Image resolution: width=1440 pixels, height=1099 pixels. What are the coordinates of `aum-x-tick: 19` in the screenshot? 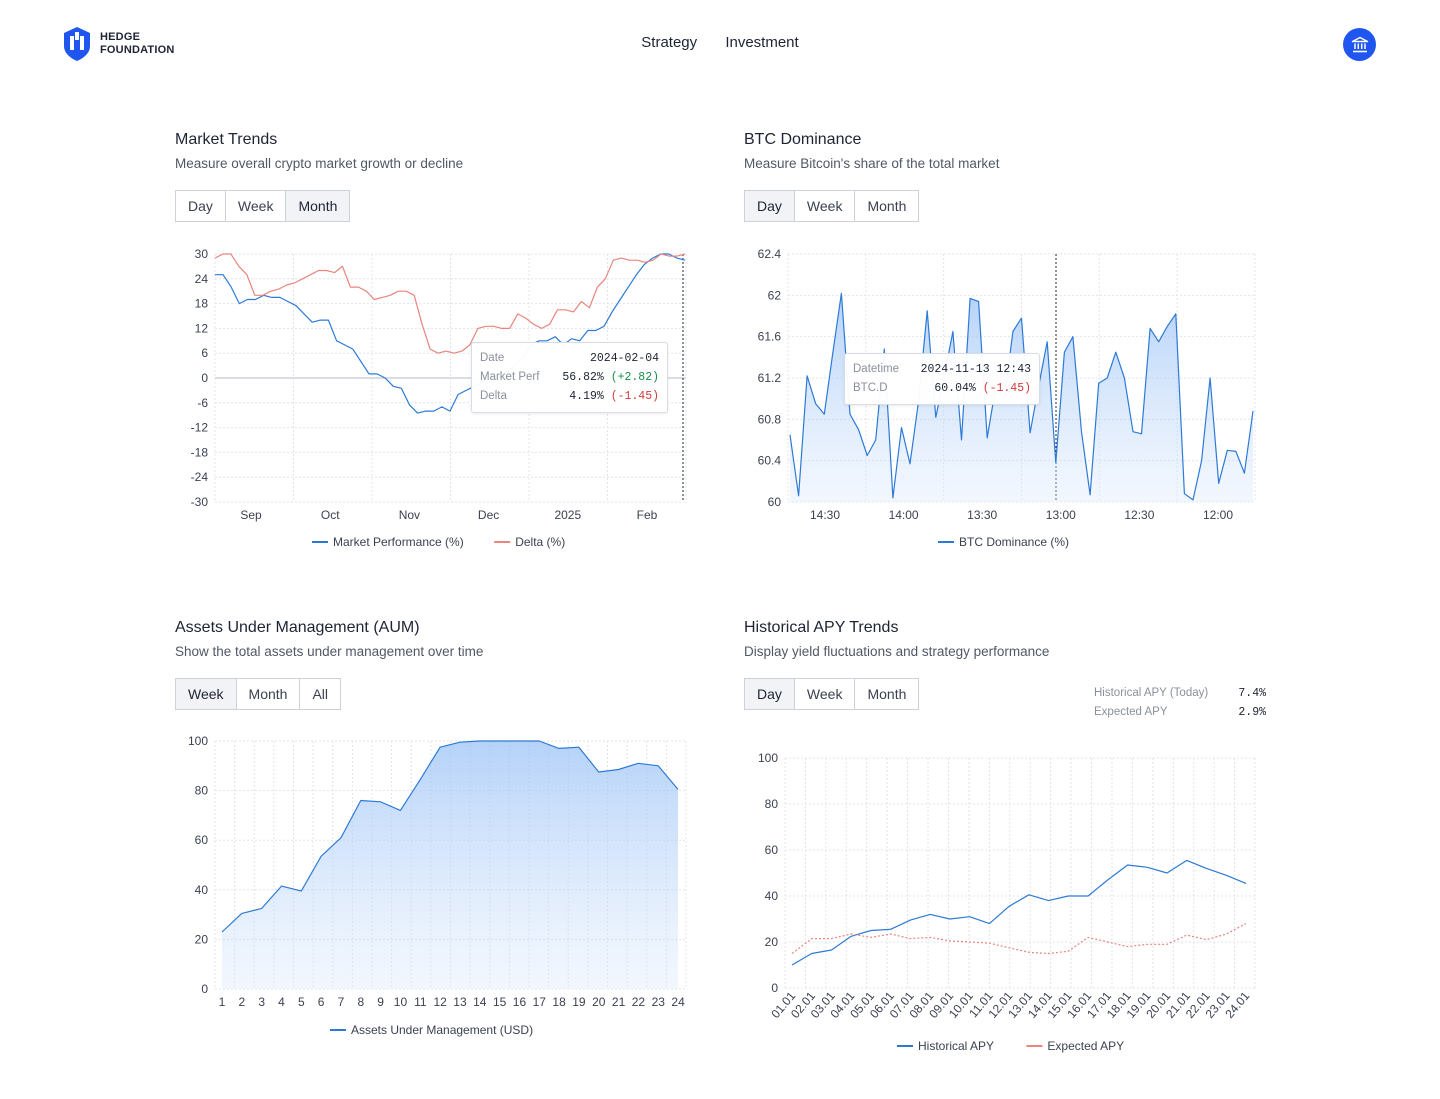 It's located at (579, 1002).